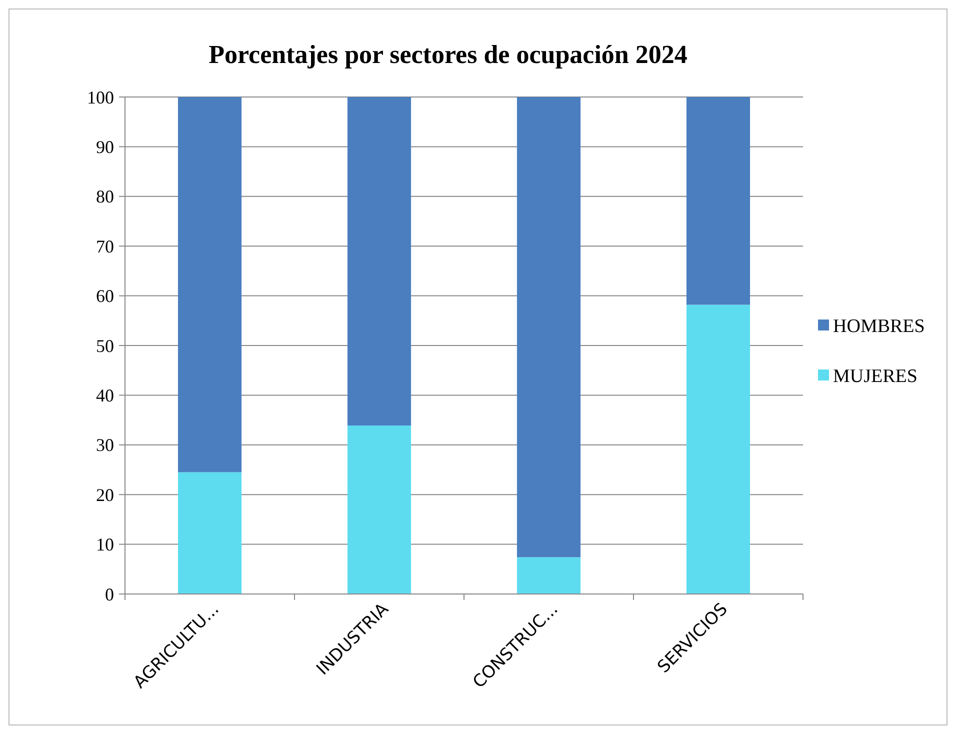 The image size is (959, 736). Describe the element at coordinates (105, 346) in the screenshot. I see `y-tick-label: 50` at that location.